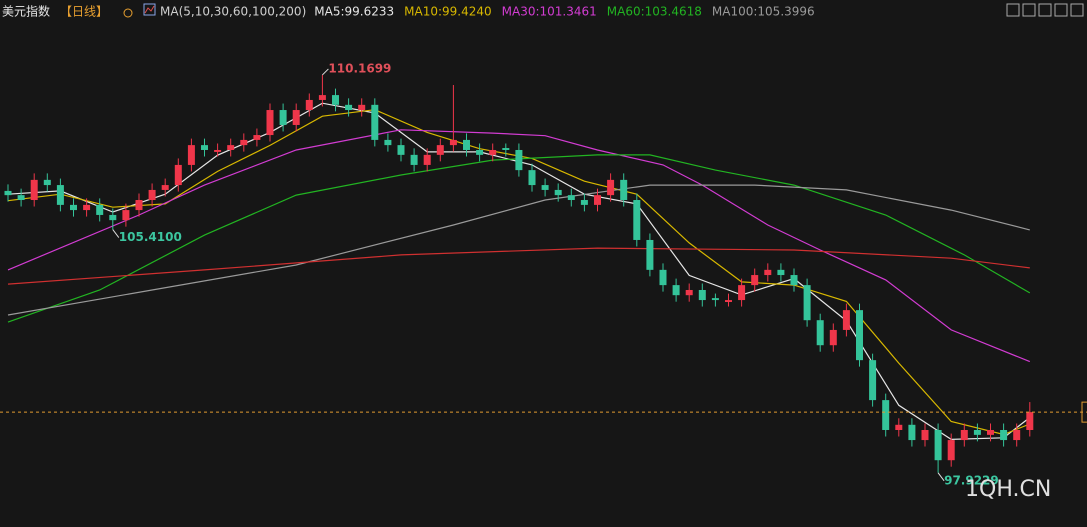  What do you see at coordinates (763, 12) in the screenshot?
I see `legend-entry: MA100:105.3996` at bounding box center [763, 12].